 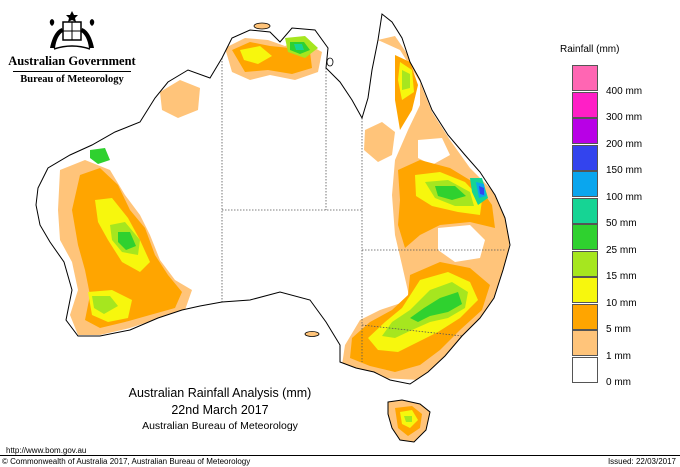 What do you see at coordinates (624, 117) in the screenshot?
I see `legend-label: 300 mm` at bounding box center [624, 117].